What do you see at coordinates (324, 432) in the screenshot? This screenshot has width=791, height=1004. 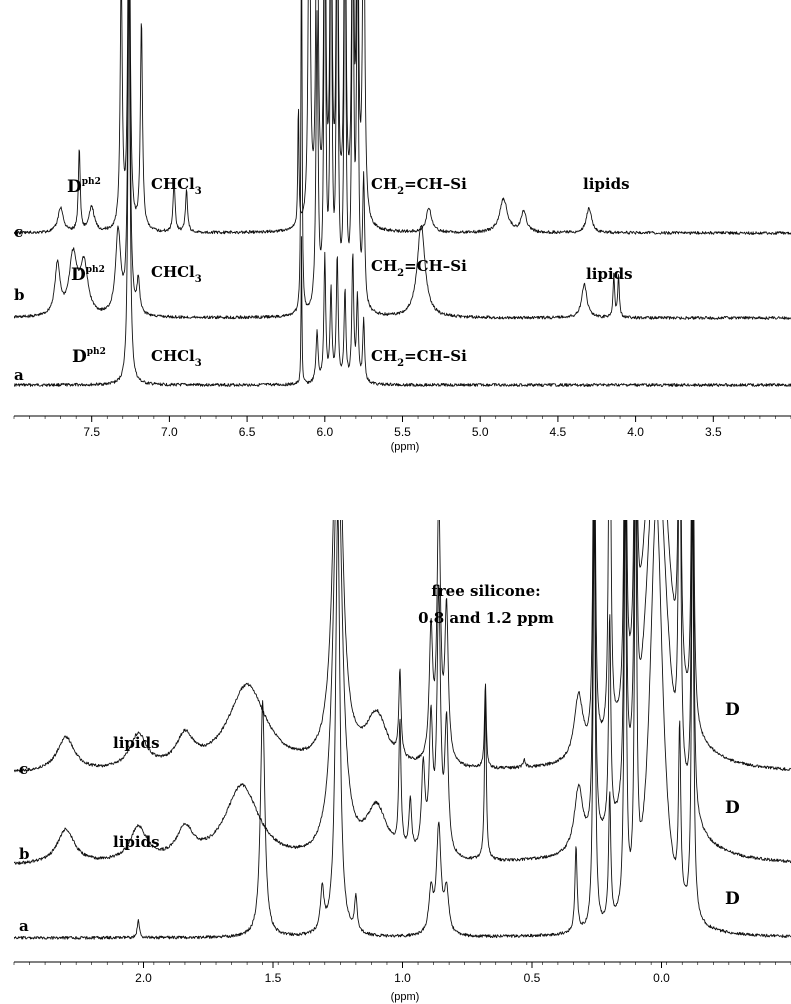 I see `x-tick-label: 6.0` at bounding box center [324, 432].